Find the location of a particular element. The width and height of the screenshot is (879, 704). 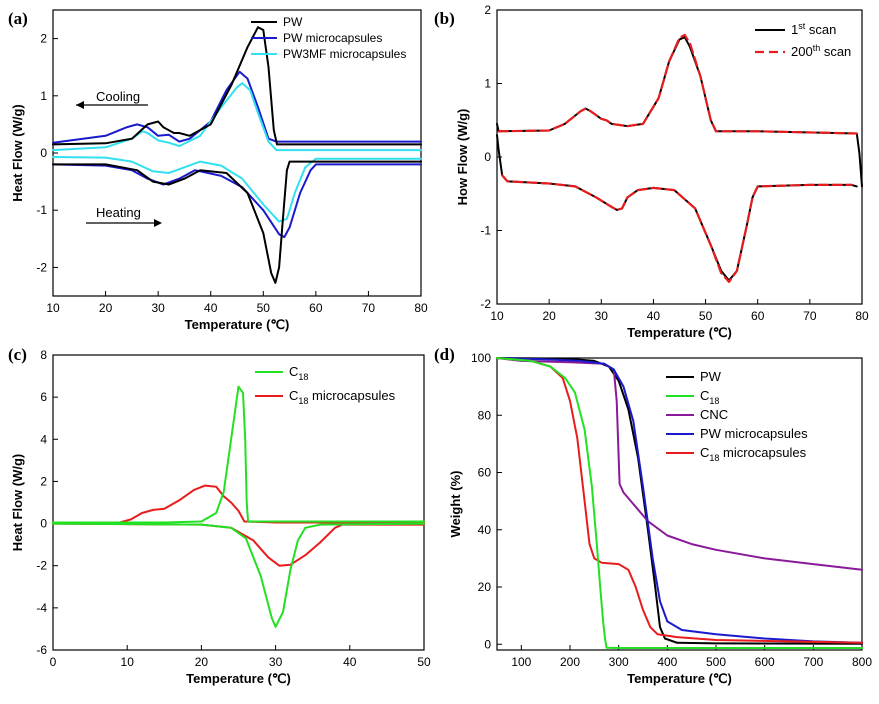

y-tick-label: 20 is located at coordinates (485, 587).